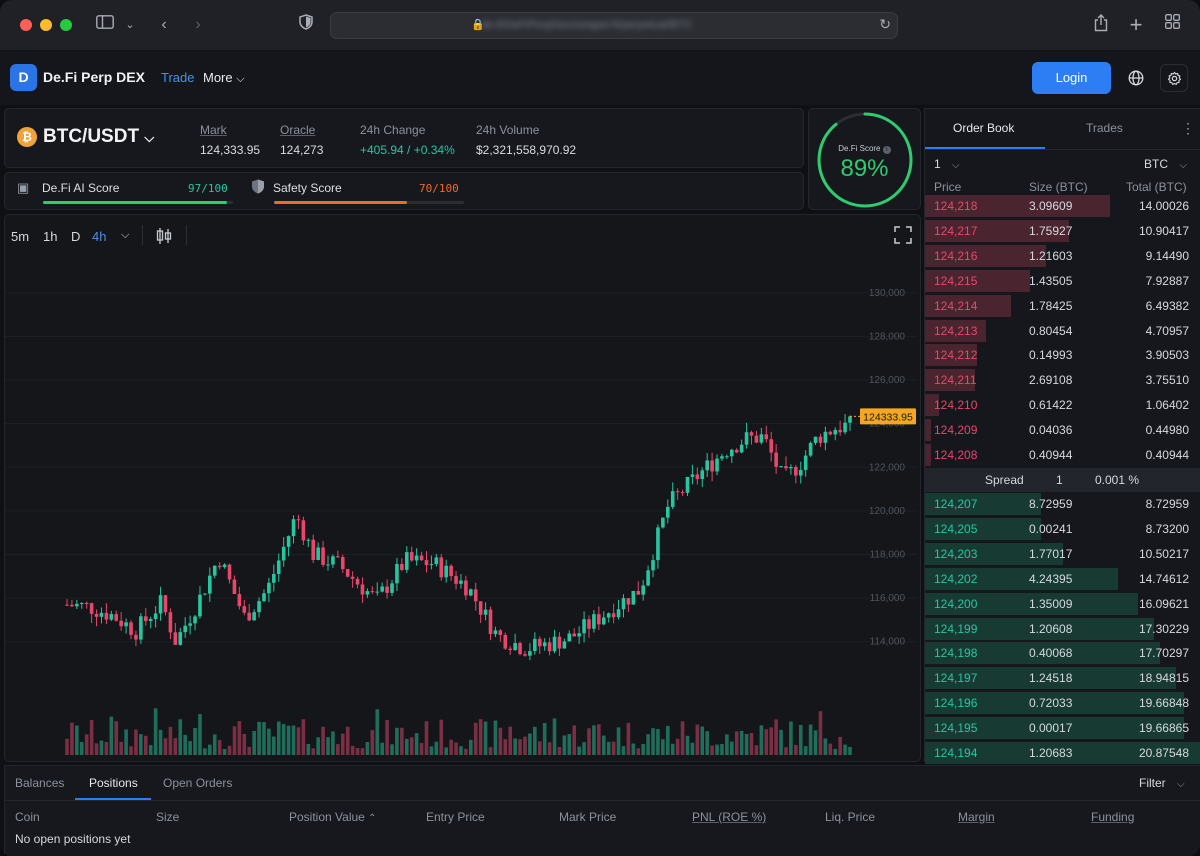 The width and height of the screenshot is (1200, 856). I want to click on nav-trade: Trade, so click(178, 77).